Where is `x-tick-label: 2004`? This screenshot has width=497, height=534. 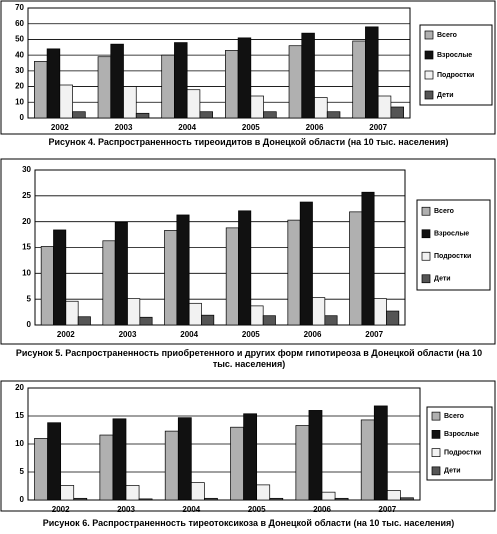
x-tick-label: 2004 is located at coordinates (191, 508).